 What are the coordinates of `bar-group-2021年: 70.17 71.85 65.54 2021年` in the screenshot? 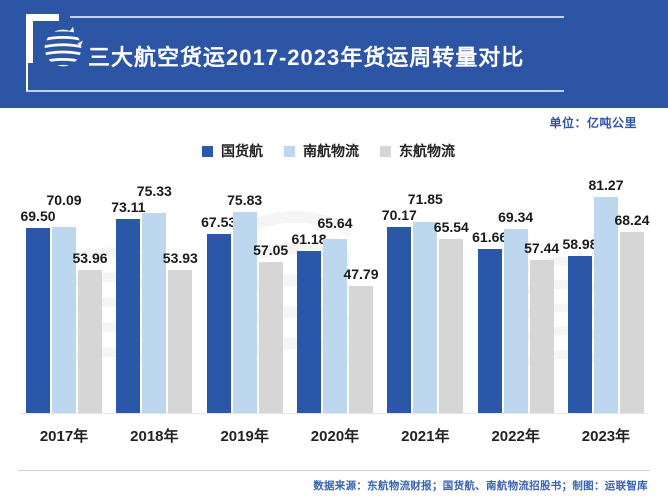 It's located at (425, 304).